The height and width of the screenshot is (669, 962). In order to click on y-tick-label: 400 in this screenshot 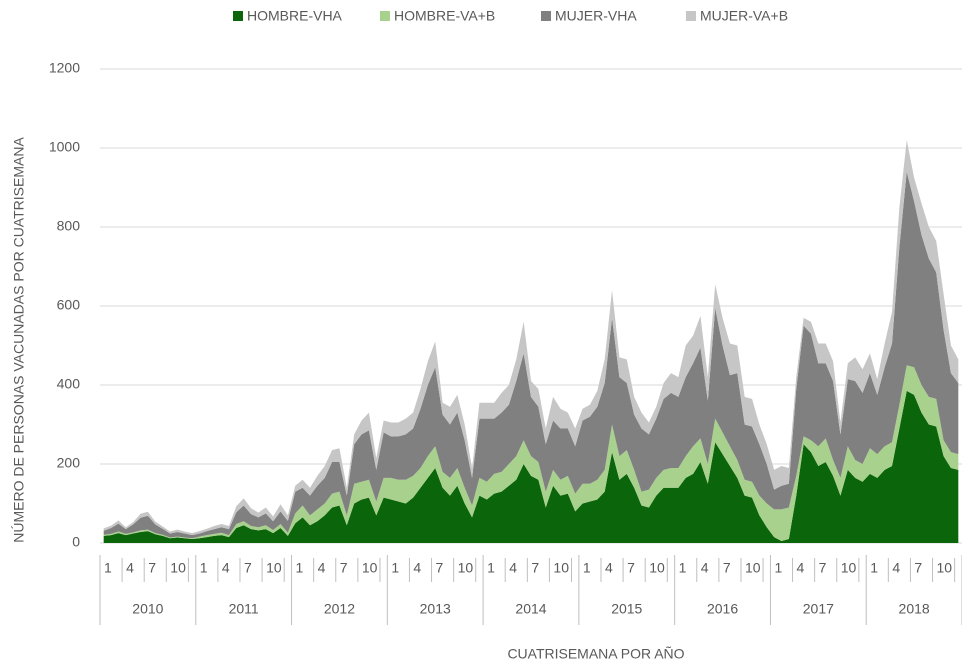, I will do `click(69, 384)`.